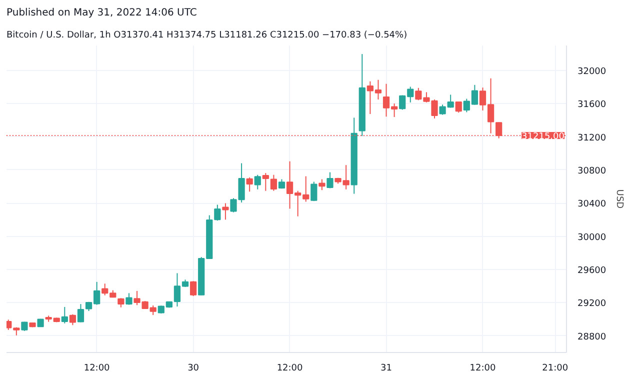 Image resolution: width=627 pixels, height=376 pixels. I want to click on y-tick-label: 32000, so click(592, 71).